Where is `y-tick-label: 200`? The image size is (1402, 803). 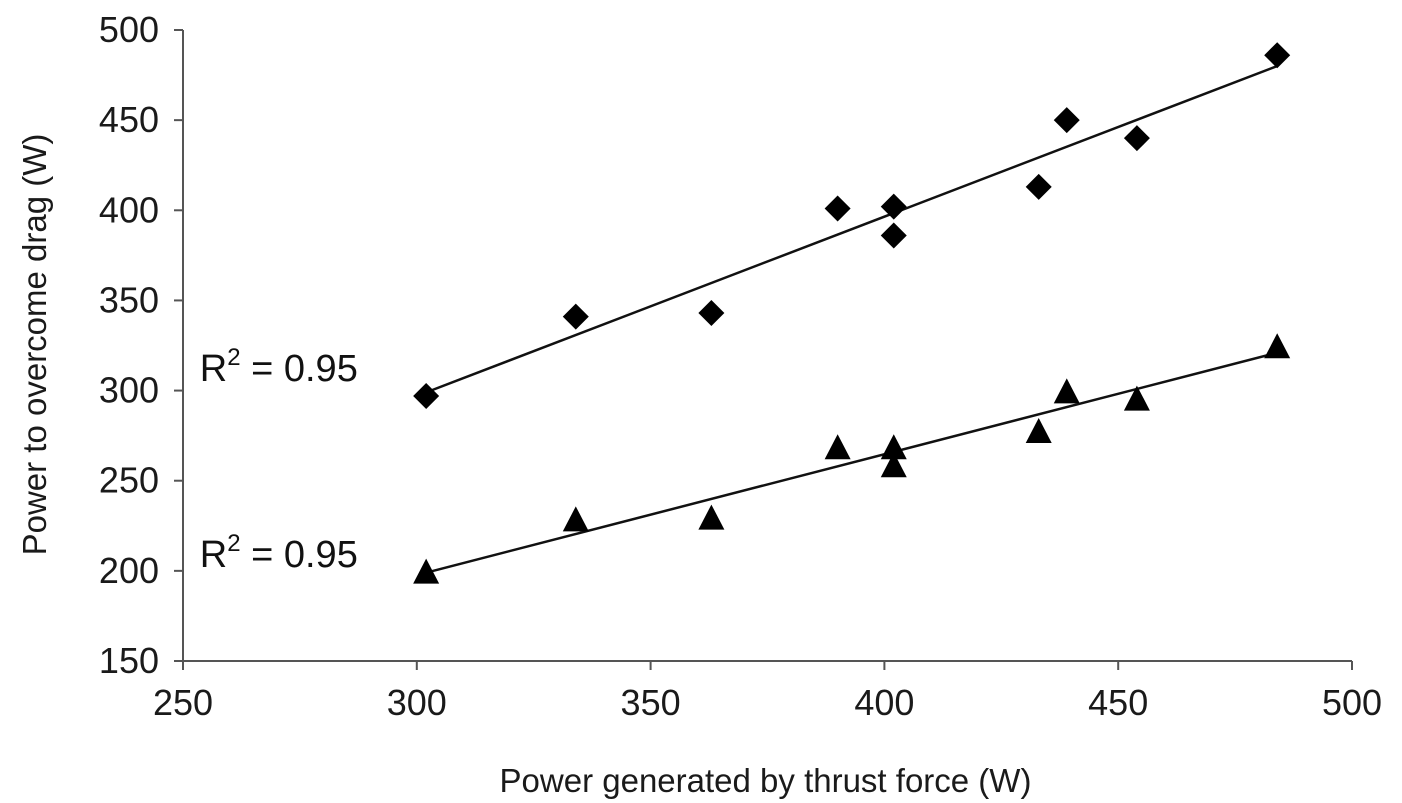
y-tick-label: 200 is located at coordinates (129, 570).